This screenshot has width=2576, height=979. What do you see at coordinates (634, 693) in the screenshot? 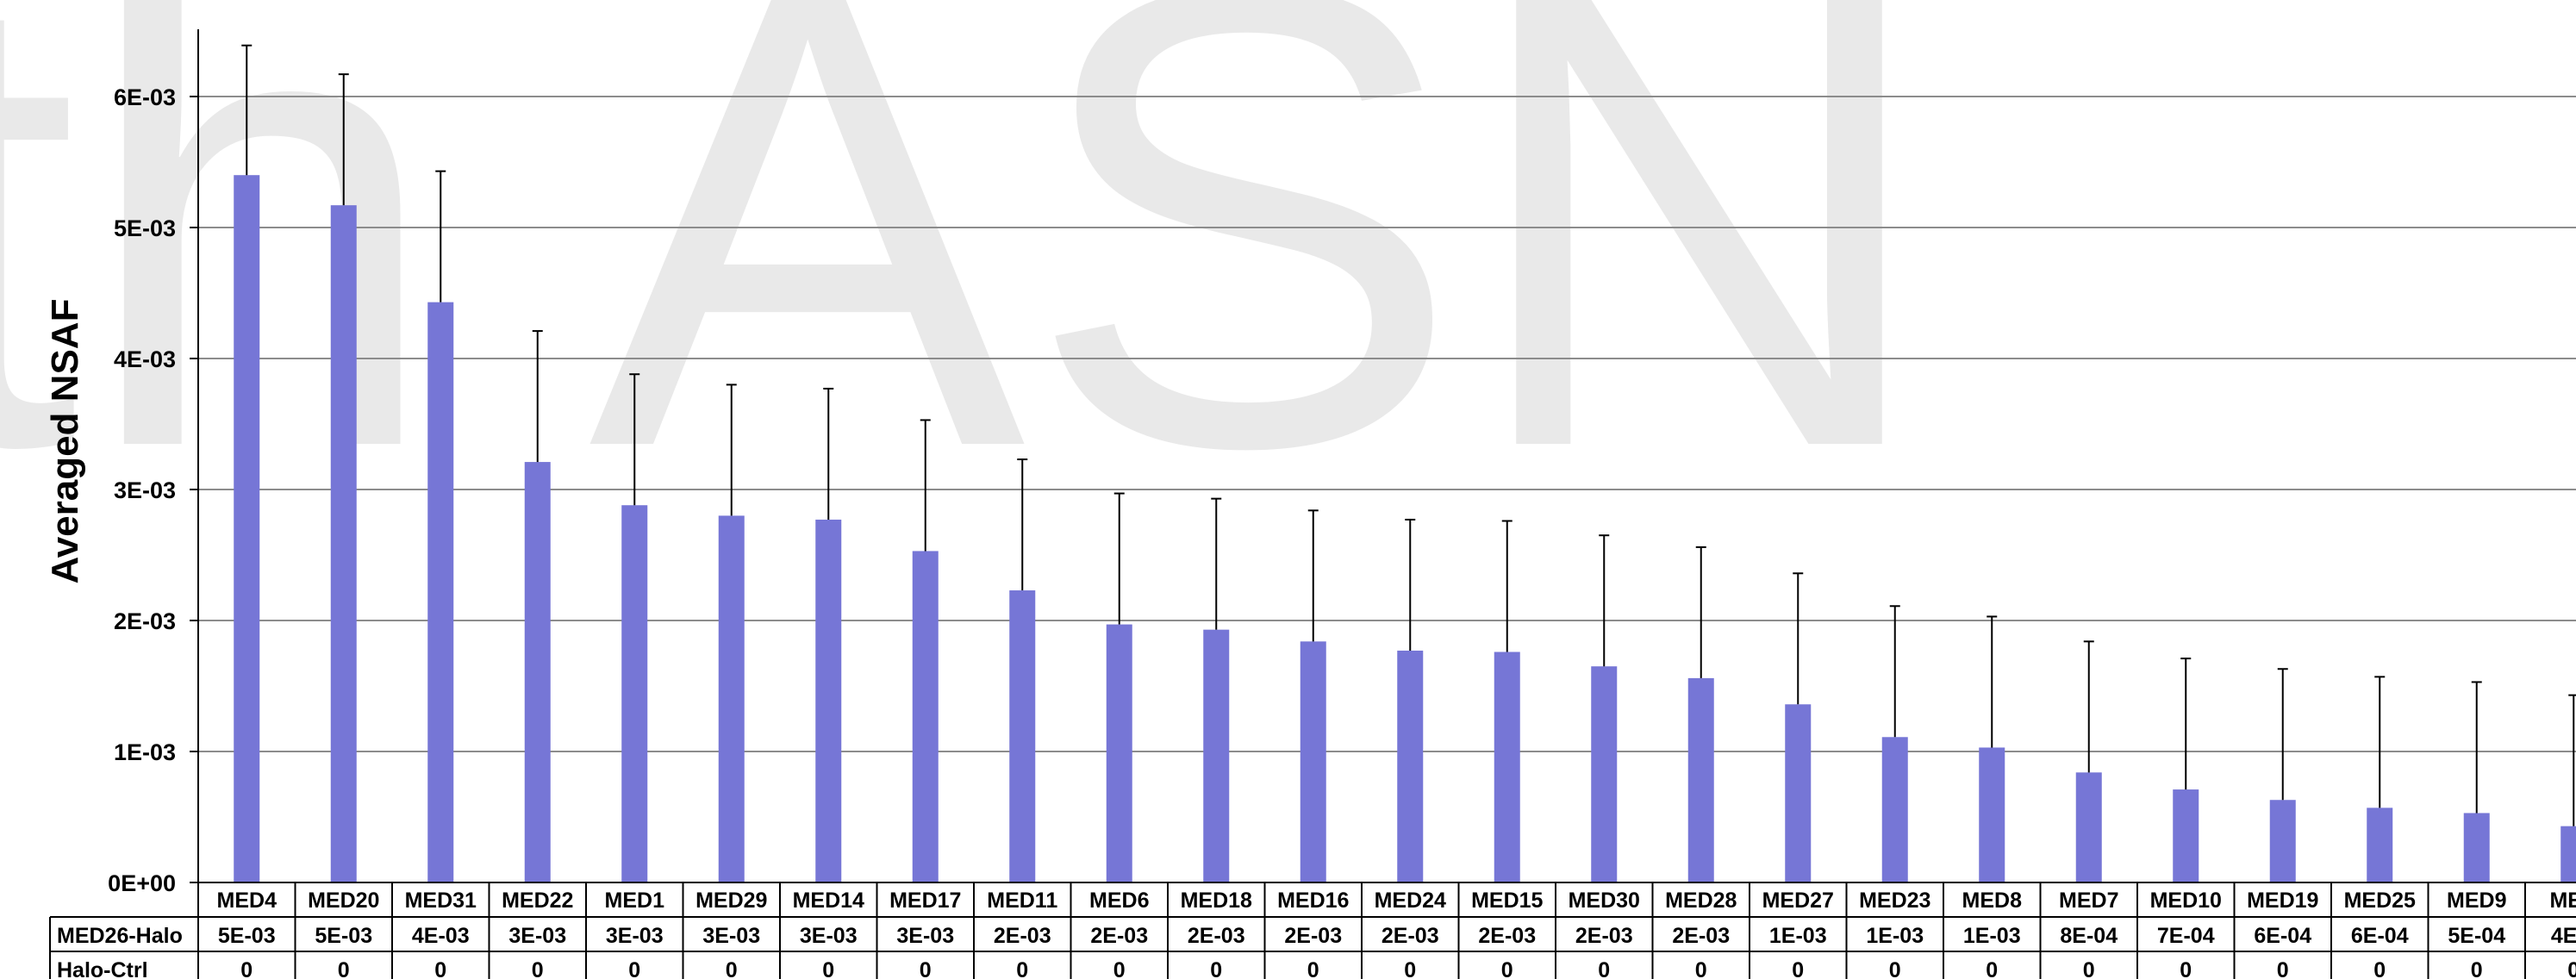
I see `bar-med1` at bounding box center [634, 693].